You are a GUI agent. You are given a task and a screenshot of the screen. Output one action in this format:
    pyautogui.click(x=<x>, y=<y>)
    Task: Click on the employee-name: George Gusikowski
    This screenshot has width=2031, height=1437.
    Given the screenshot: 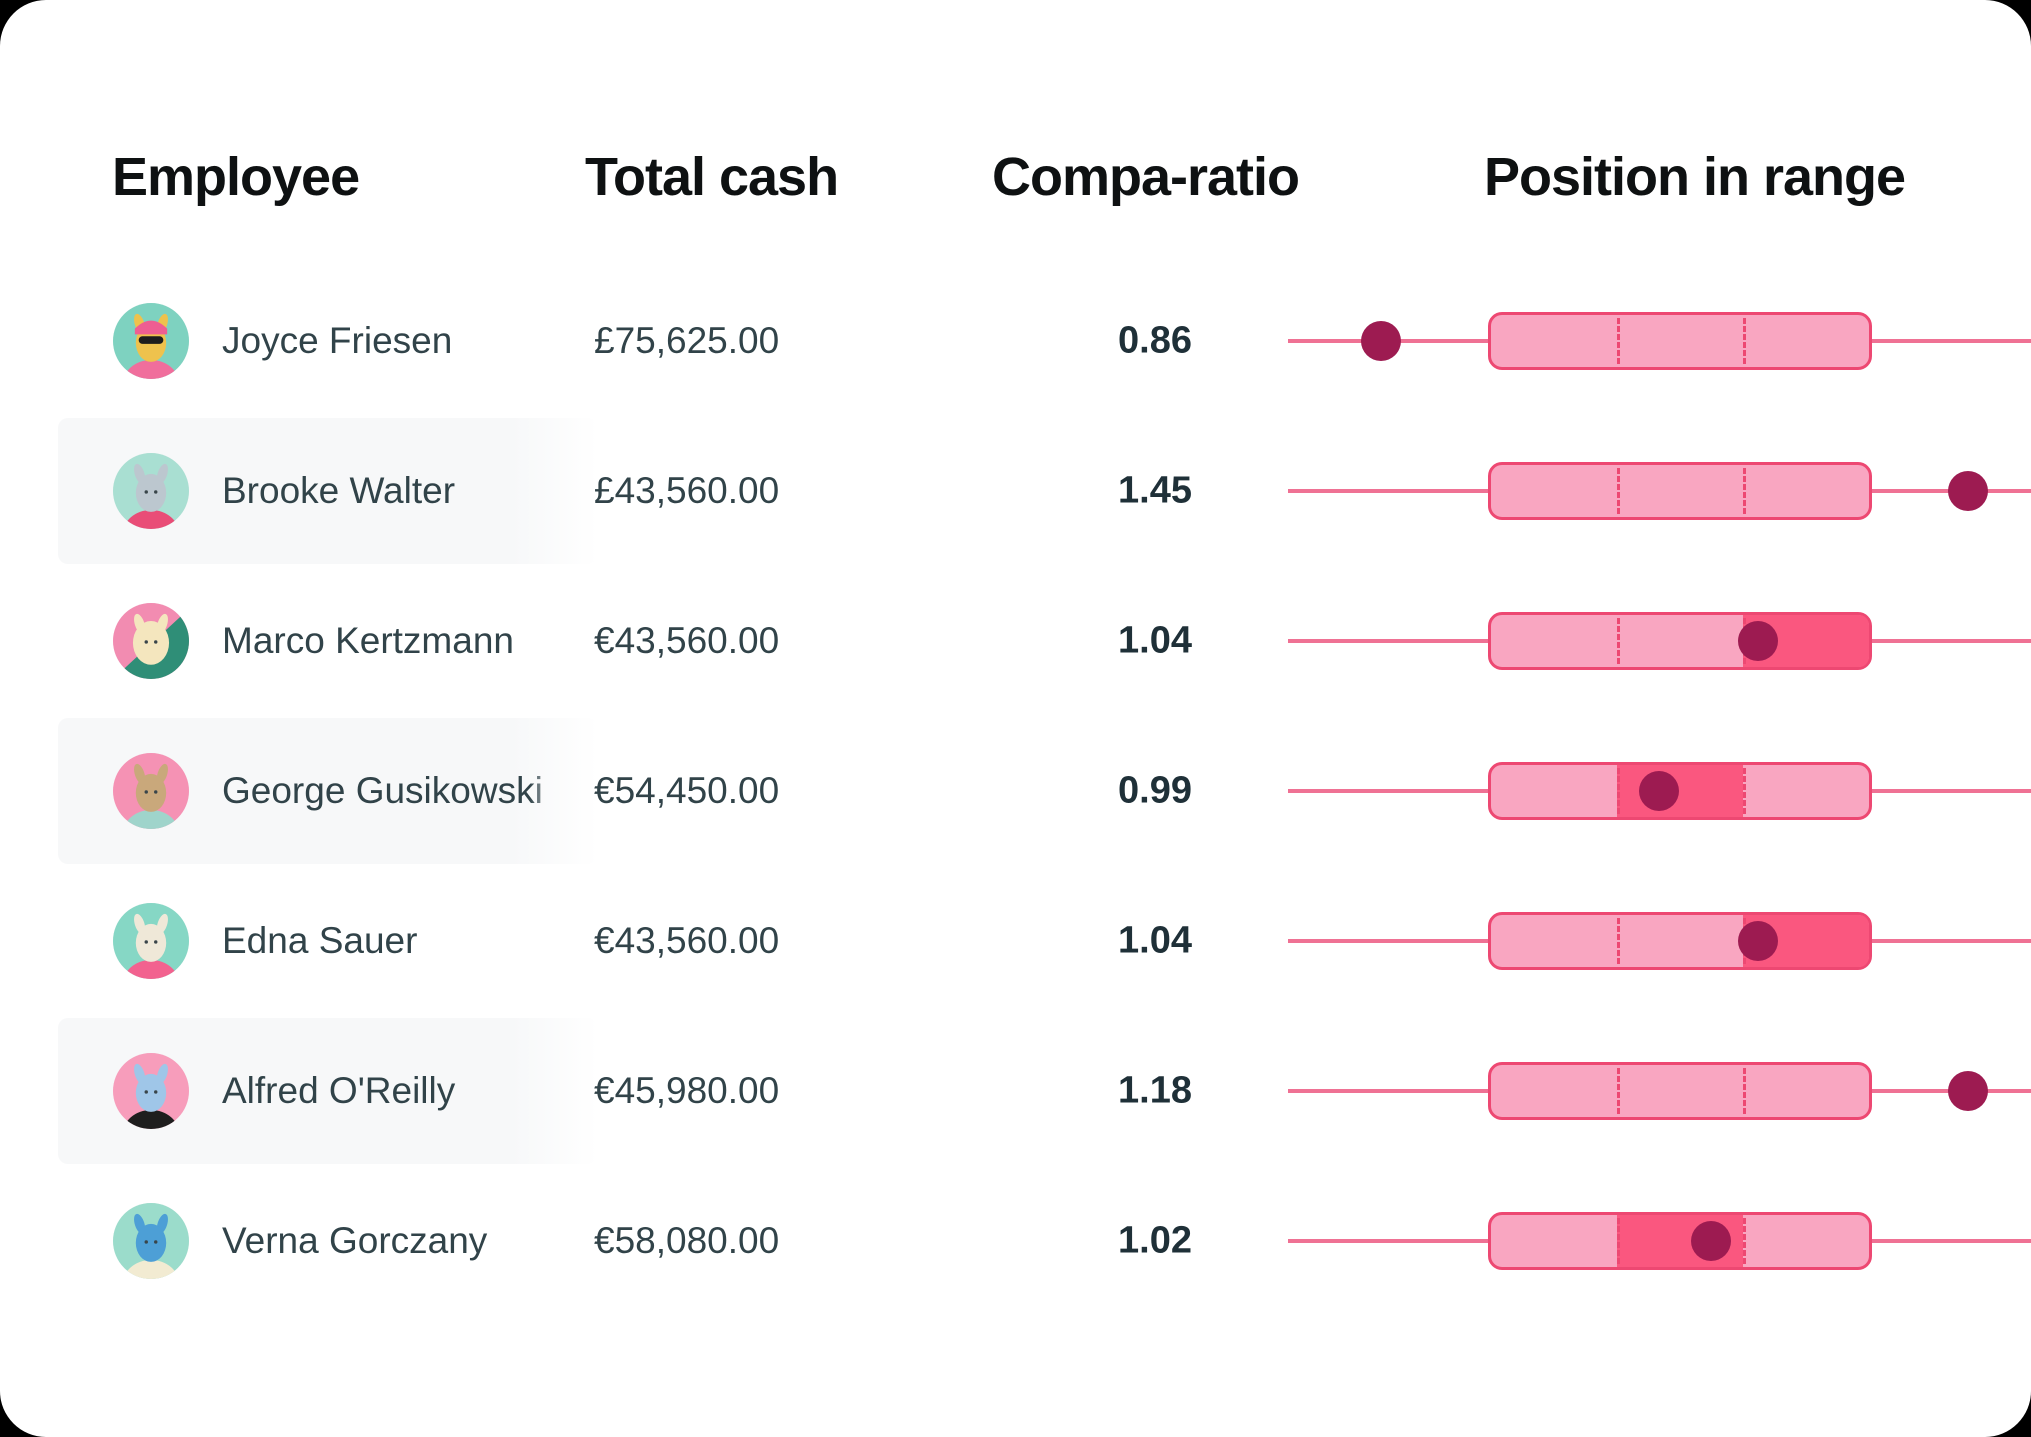 What is the action you would take?
    pyautogui.click(x=382, y=790)
    